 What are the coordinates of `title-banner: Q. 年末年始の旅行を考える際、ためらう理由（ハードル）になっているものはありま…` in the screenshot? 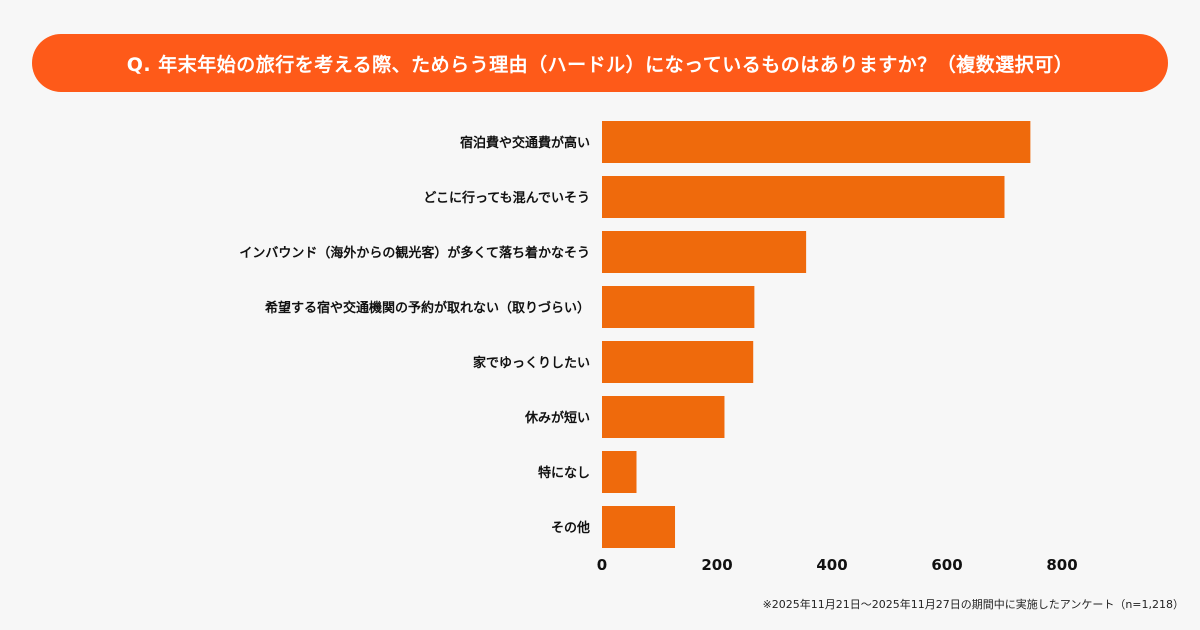 It's located at (600, 63).